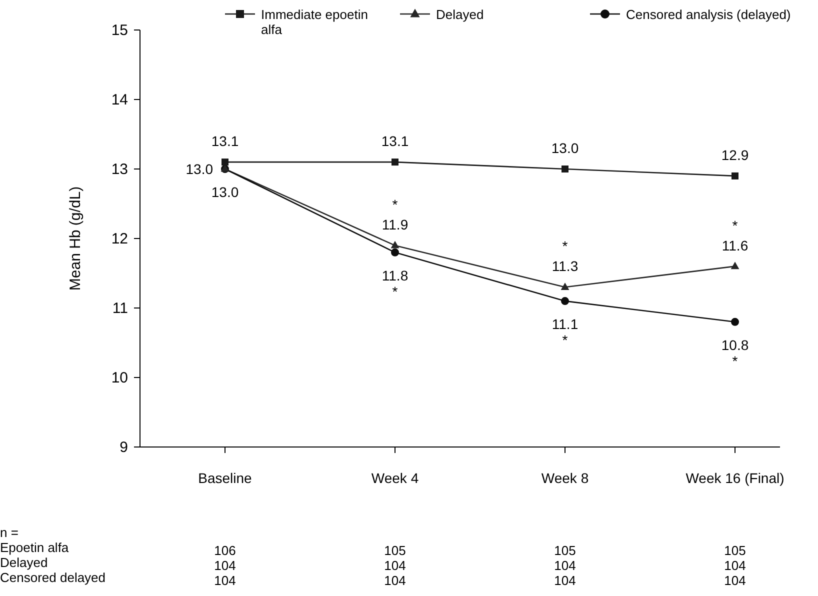  Describe the element at coordinates (9, 532) in the screenshot. I see `text: n =` at that location.